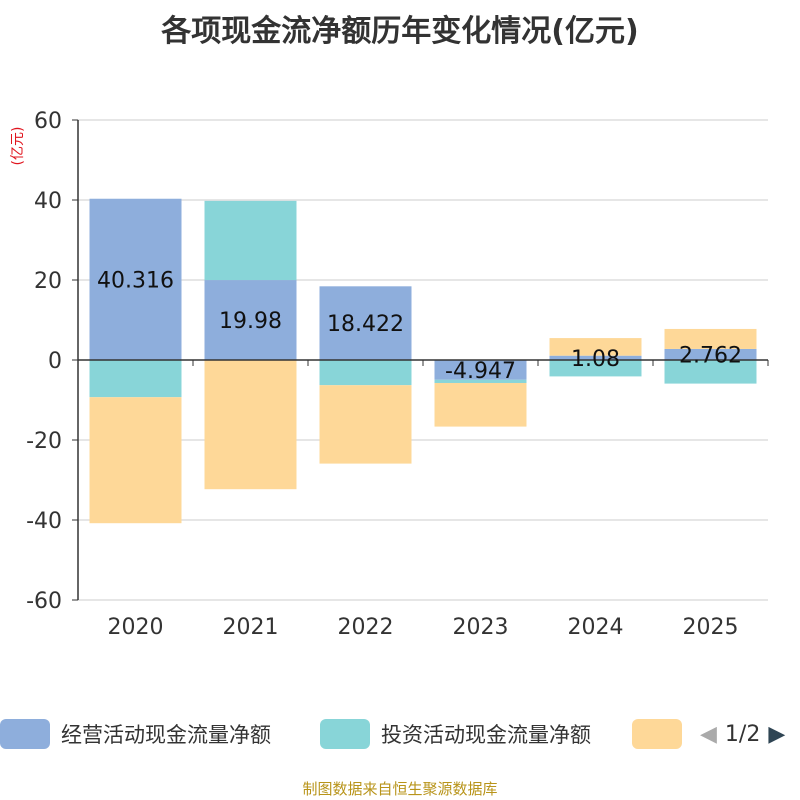 The image size is (800, 800). I want to click on x-tick-label-2025: 2025, so click(711, 627).